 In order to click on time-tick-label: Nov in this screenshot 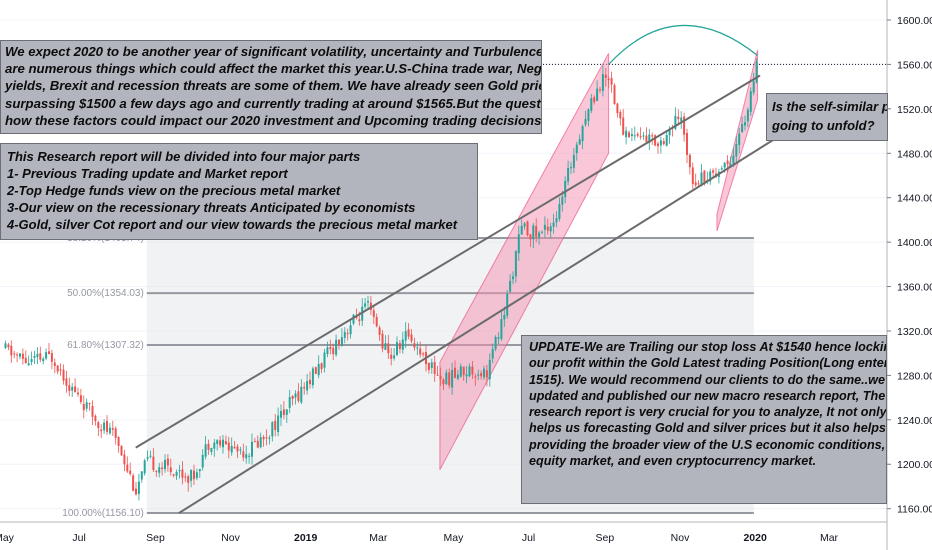, I will do `click(230, 538)`.